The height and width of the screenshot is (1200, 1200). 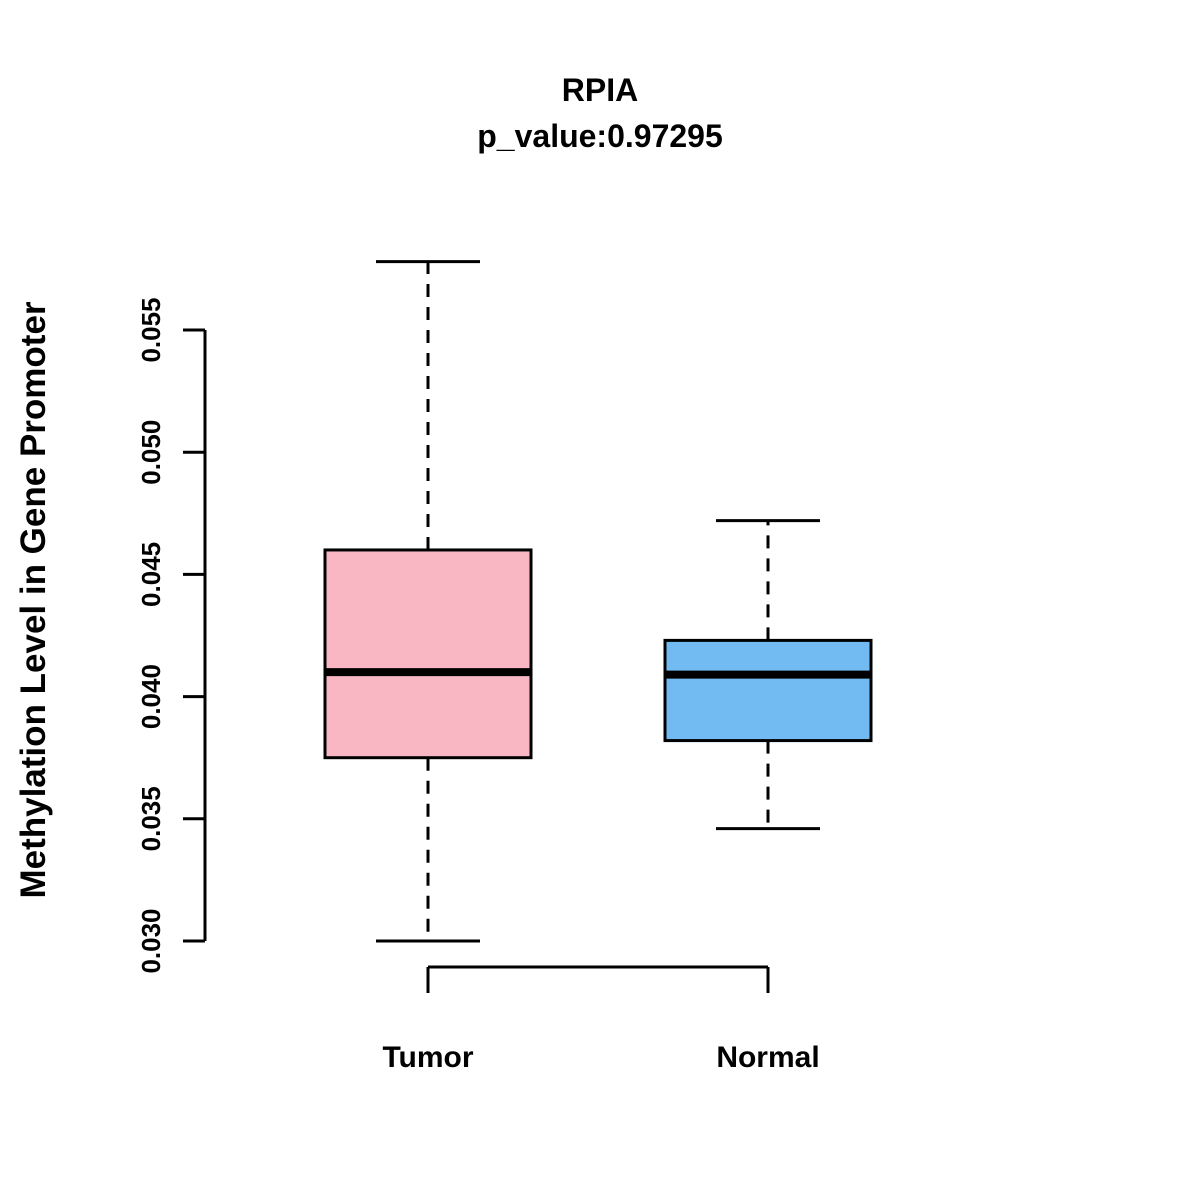 What do you see at coordinates (151, 696) in the screenshot?
I see `y-tick-label: 0.040` at bounding box center [151, 696].